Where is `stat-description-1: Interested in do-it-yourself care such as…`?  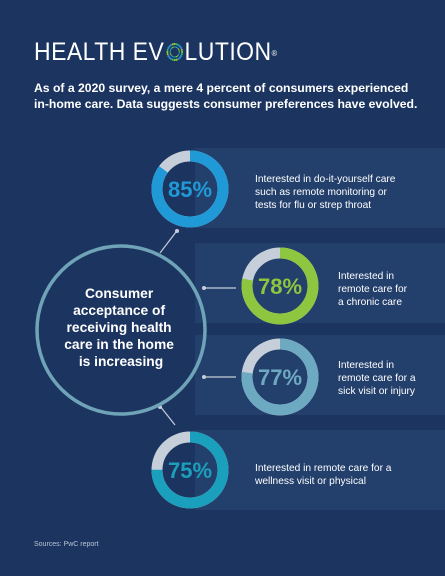 stat-description-1: Interested in do-it-yourself care such as… is located at coordinates (325, 192).